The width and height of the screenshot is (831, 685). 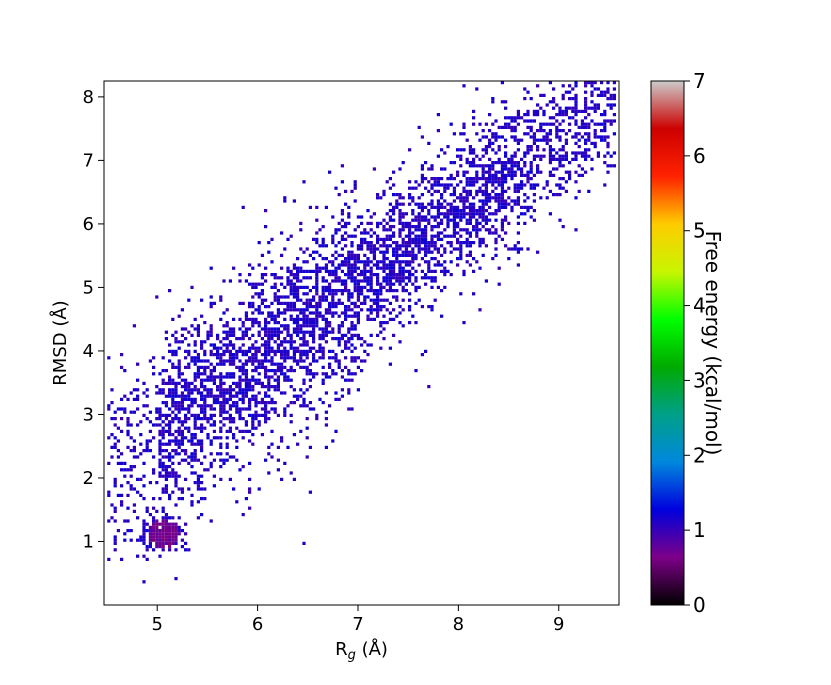 What do you see at coordinates (713, 343) in the screenshot?
I see `colorbar-label: Free energy (kcal/mol)` at bounding box center [713, 343].